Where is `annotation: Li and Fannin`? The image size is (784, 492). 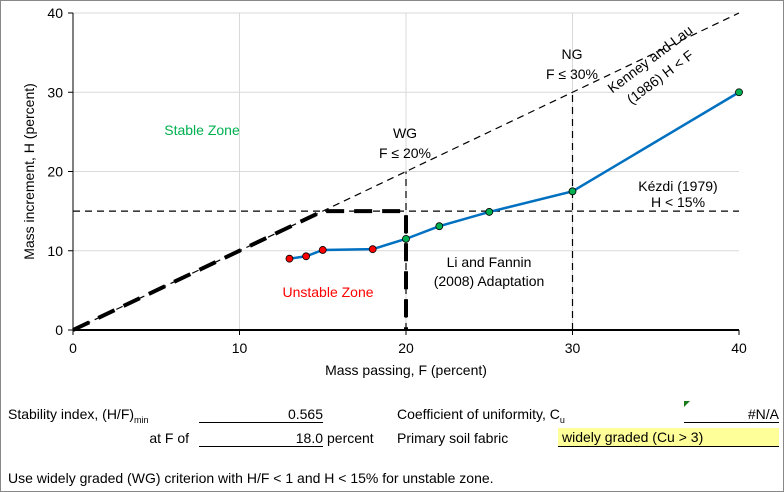 annotation: Li and Fannin is located at coordinates (489, 262).